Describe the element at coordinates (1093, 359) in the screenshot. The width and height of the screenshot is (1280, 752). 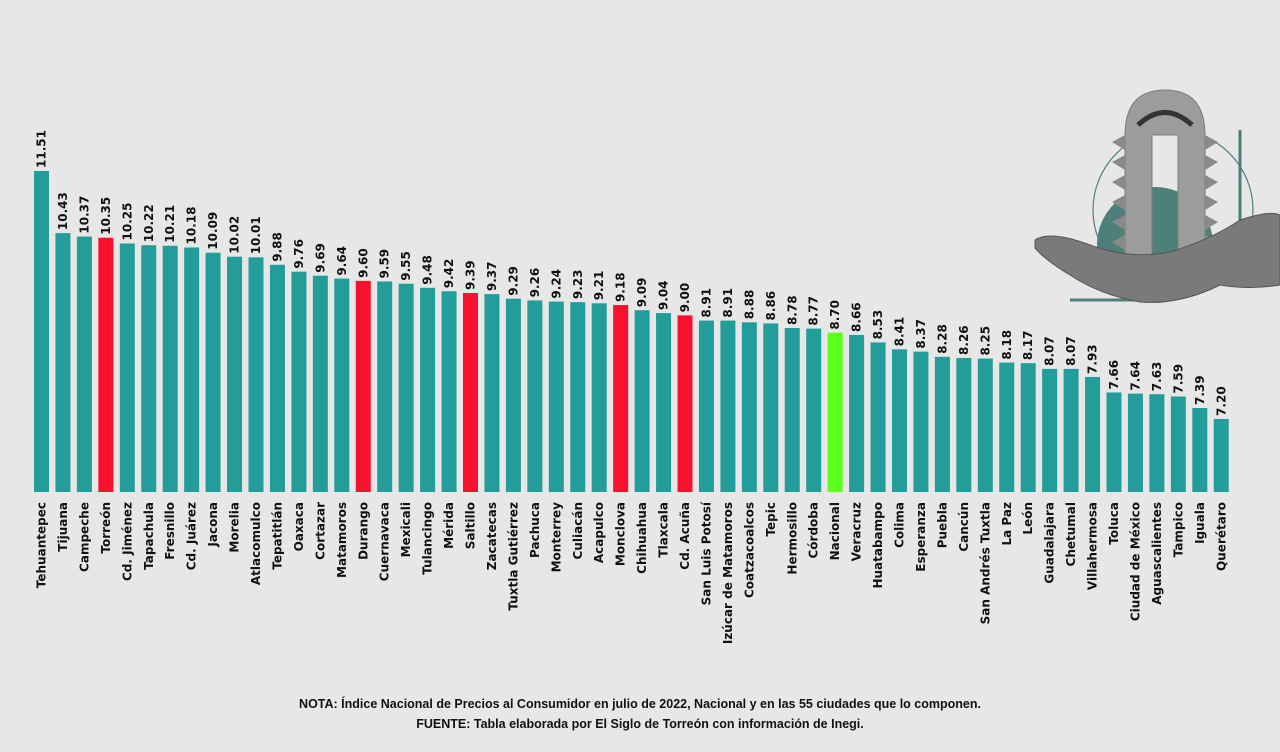
I see `value-label: 7.93` at that location.